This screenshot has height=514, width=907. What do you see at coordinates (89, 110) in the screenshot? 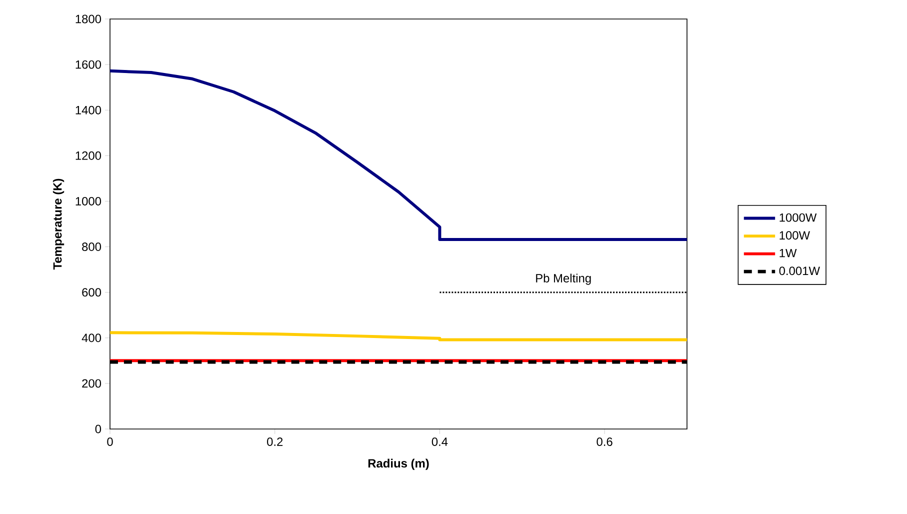
I see `y-tick-label: 1400` at bounding box center [89, 110].